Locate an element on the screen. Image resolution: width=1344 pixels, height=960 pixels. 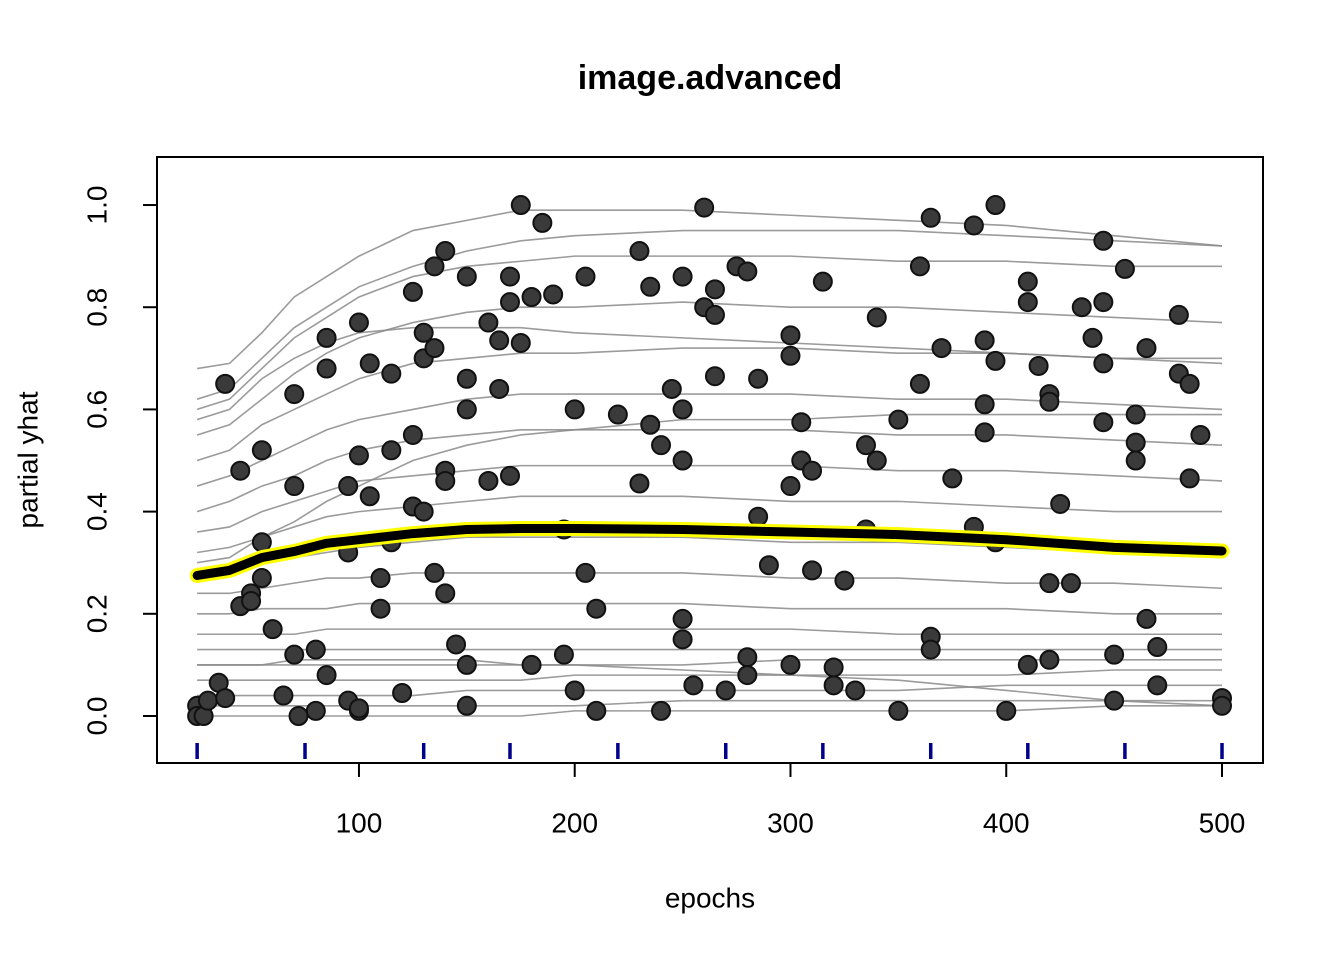
y-tick-label: 0.8 is located at coordinates (96, 307).